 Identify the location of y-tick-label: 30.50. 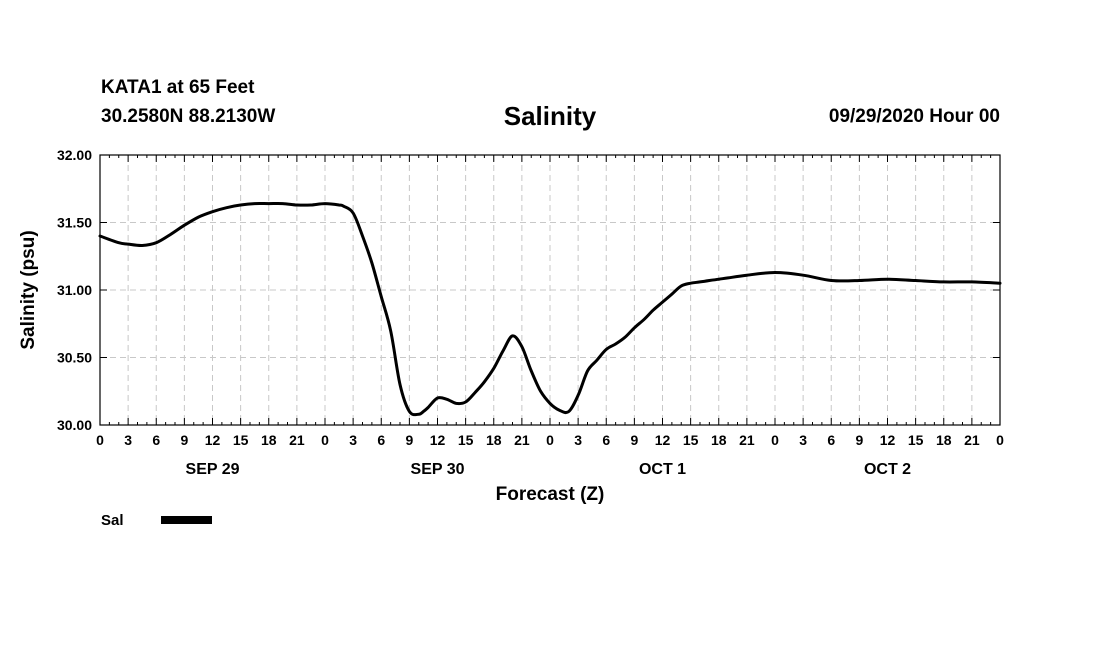
(74, 358).